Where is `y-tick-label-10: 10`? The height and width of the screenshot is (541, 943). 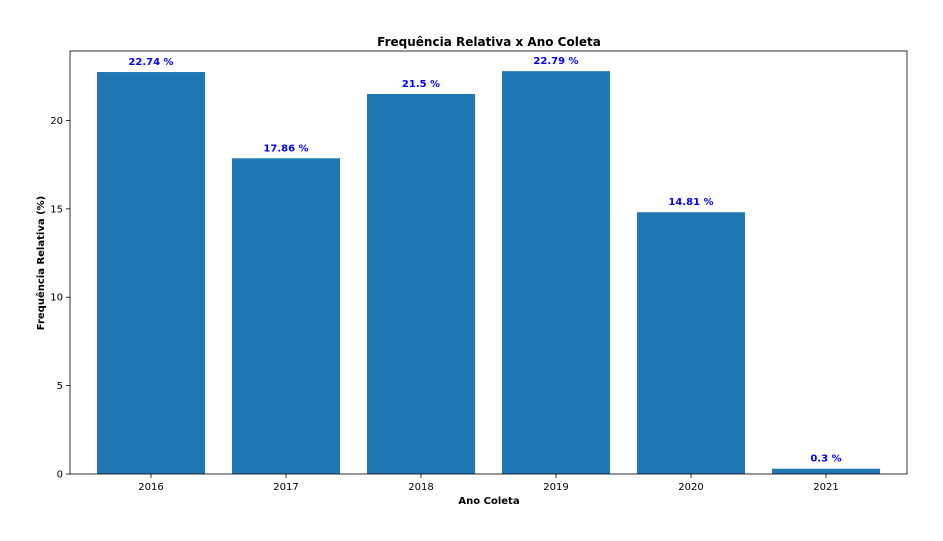 y-tick-label-10: 10 is located at coordinates (56, 298).